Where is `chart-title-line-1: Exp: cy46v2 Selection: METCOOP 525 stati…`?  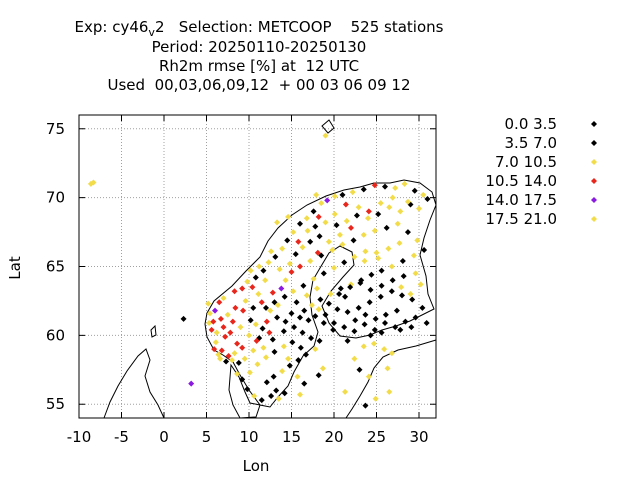
chart-title-line-1: Exp: cy46v2 Selection: METCOOP 525 stati… is located at coordinates (259, 30).